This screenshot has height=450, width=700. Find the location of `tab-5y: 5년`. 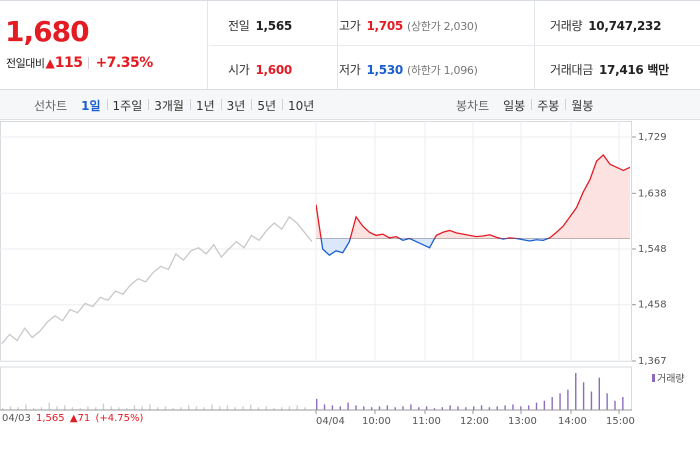

tab-5y: 5년 is located at coordinates (266, 105).